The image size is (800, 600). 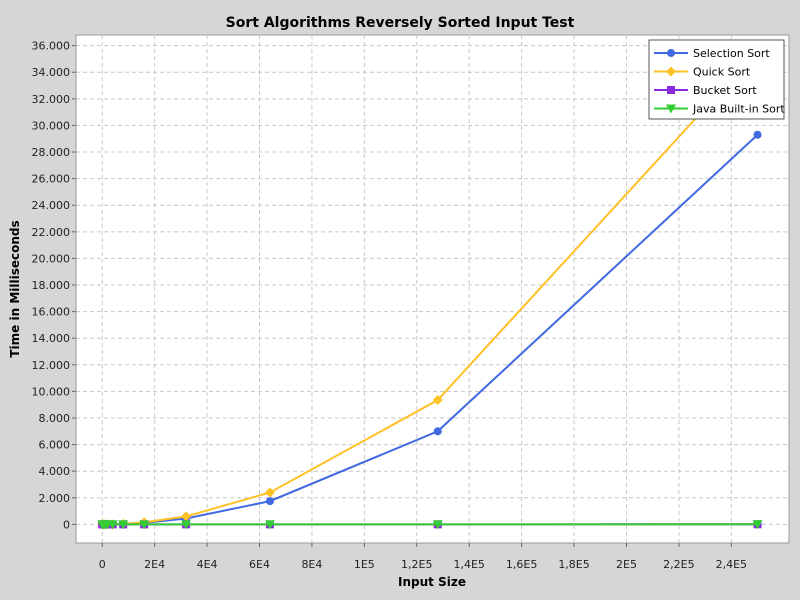 What do you see at coordinates (432, 582) in the screenshot?
I see `x-axis-label: Input Size` at bounding box center [432, 582].